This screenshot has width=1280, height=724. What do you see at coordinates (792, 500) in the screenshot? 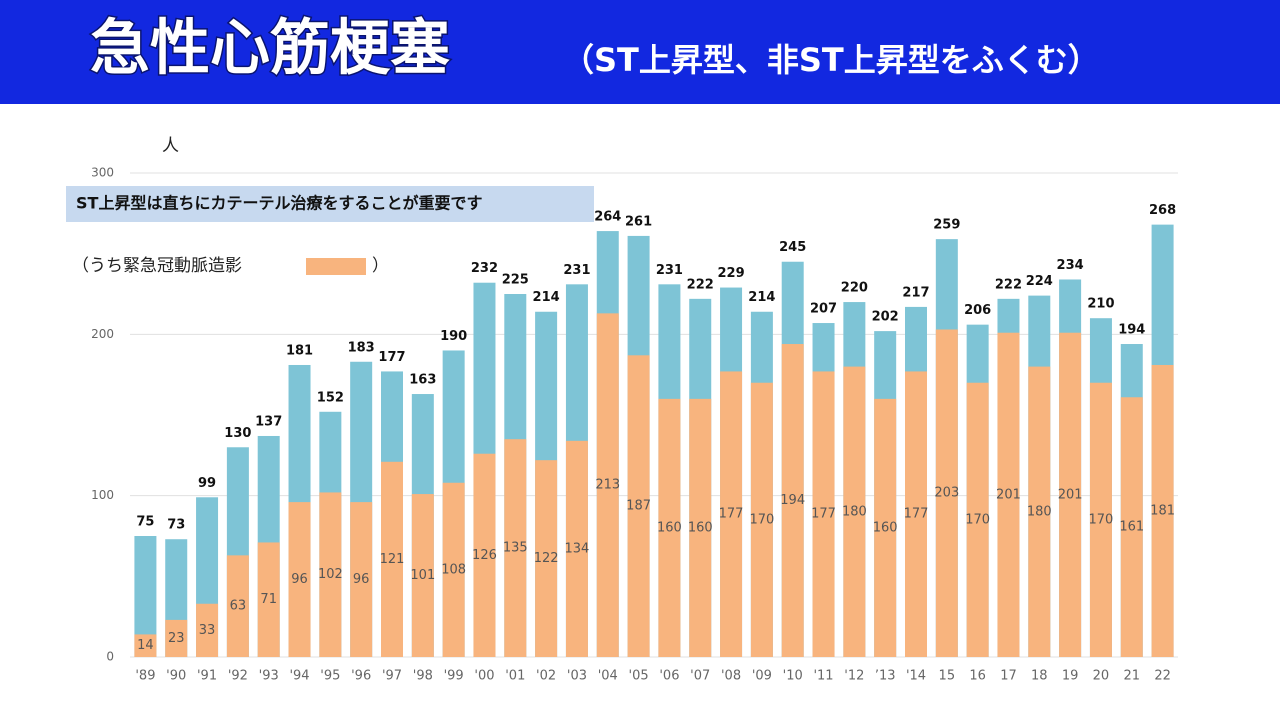
I see `subset-label: 194` at bounding box center [792, 500].